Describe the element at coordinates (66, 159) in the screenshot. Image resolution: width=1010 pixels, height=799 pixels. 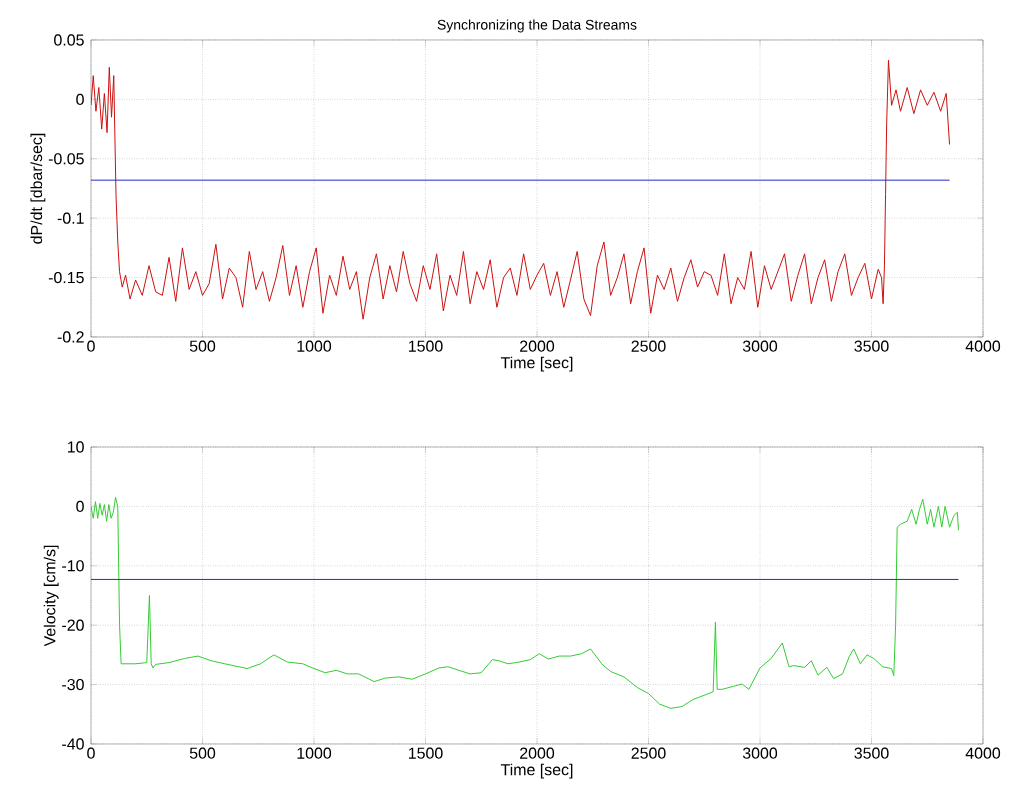
I see `y-tick-label: -0.05` at that location.